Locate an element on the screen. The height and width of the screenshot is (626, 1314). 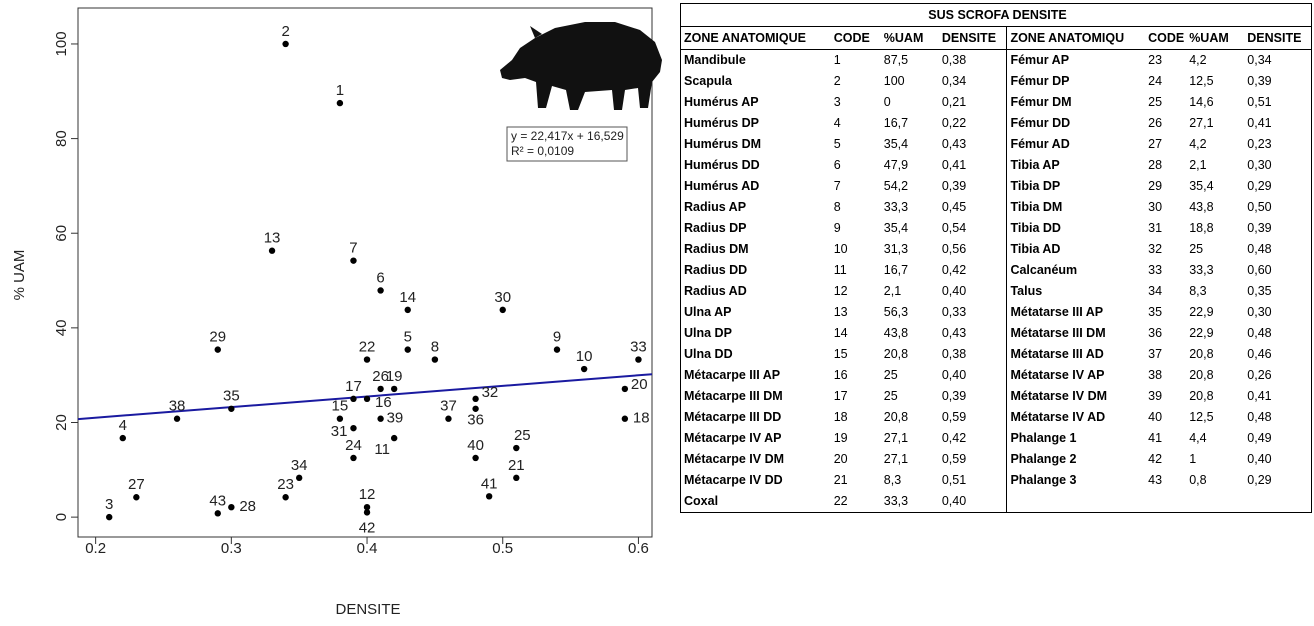
trendline-equation: y = 22,417x + 16,529 is located at coordinates (567, 136).